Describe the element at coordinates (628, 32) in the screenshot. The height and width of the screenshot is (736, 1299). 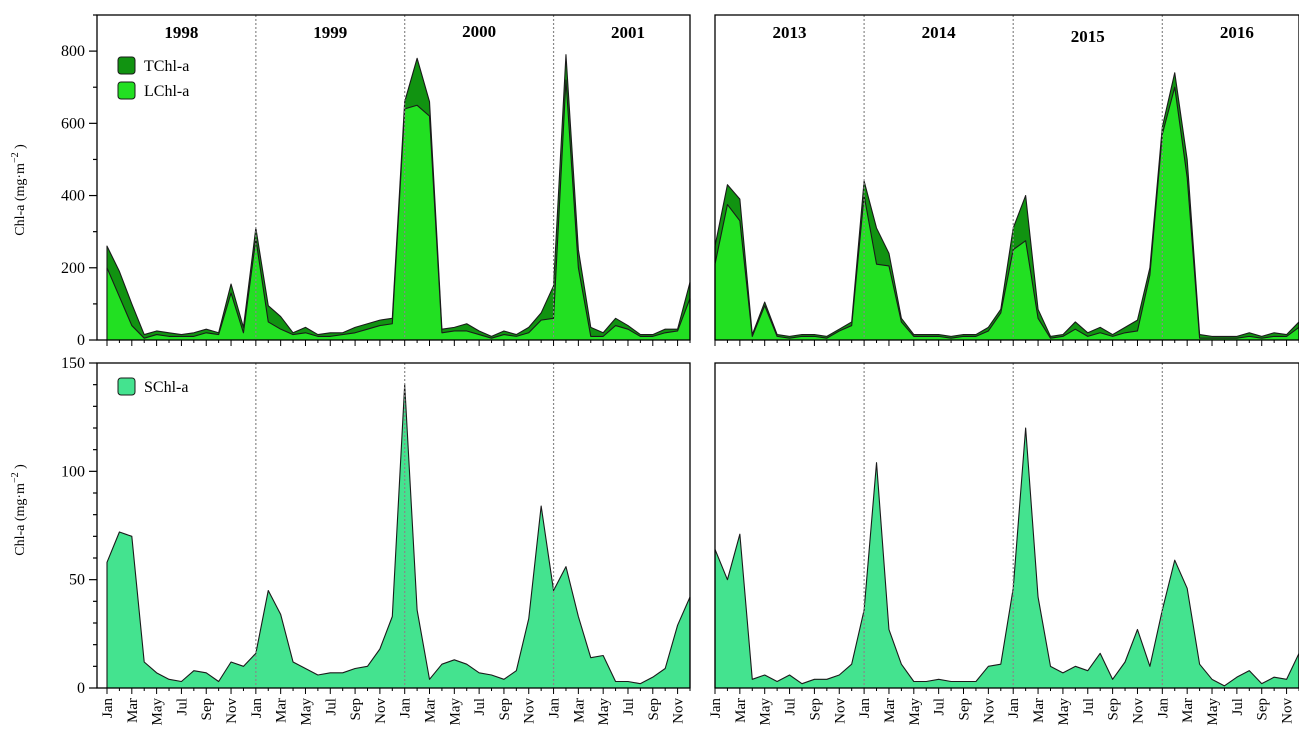
I see `year-label-2001: 2001` at that location.